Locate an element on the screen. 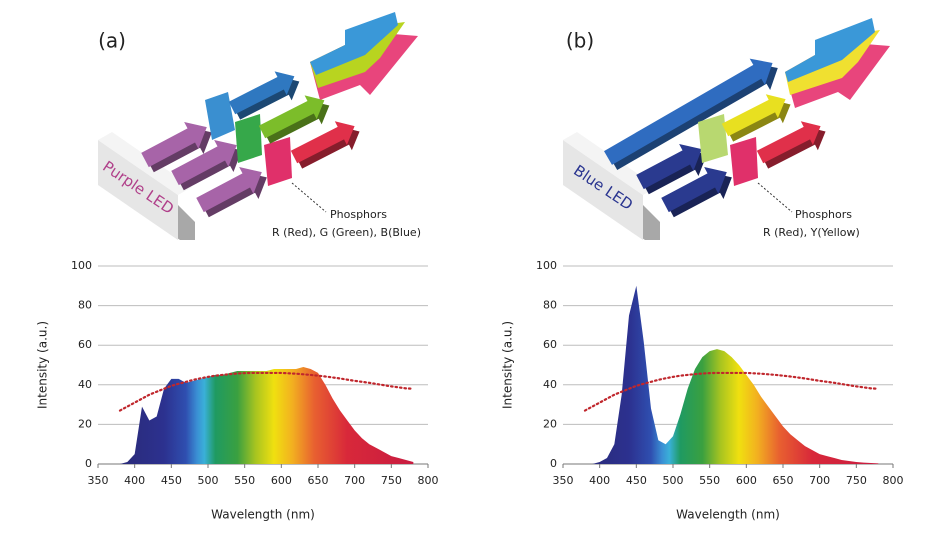 Image resolution: width=939 pixels, height=535 pixels. phosphor-list: R (Red), G (Green), B(Blue) is located at coordinates (346, 232).